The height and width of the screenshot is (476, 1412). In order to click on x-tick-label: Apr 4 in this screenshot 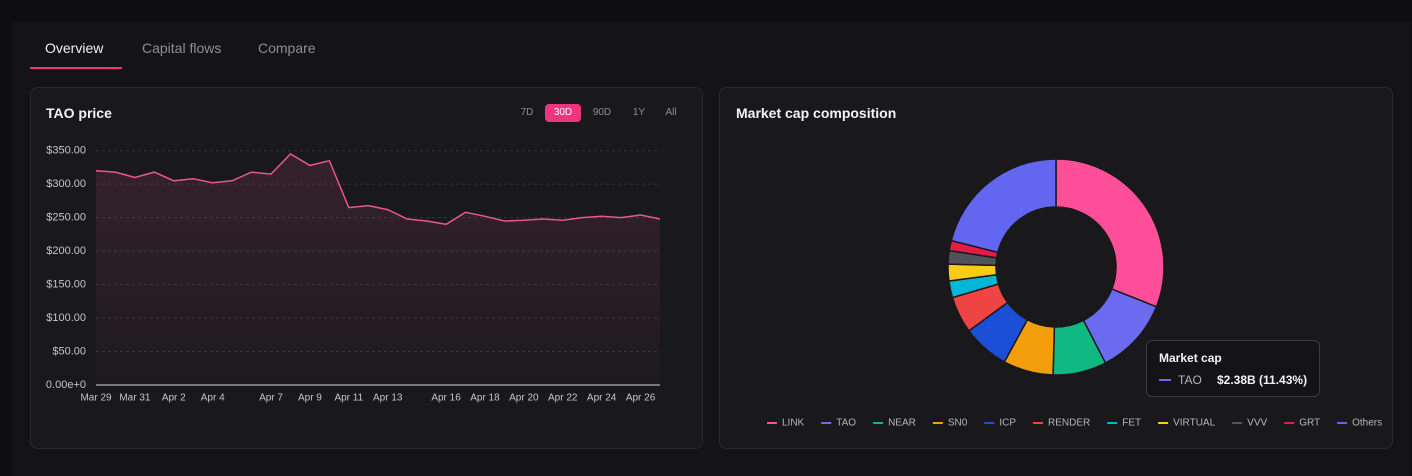, I will do `click(213, 398)`.